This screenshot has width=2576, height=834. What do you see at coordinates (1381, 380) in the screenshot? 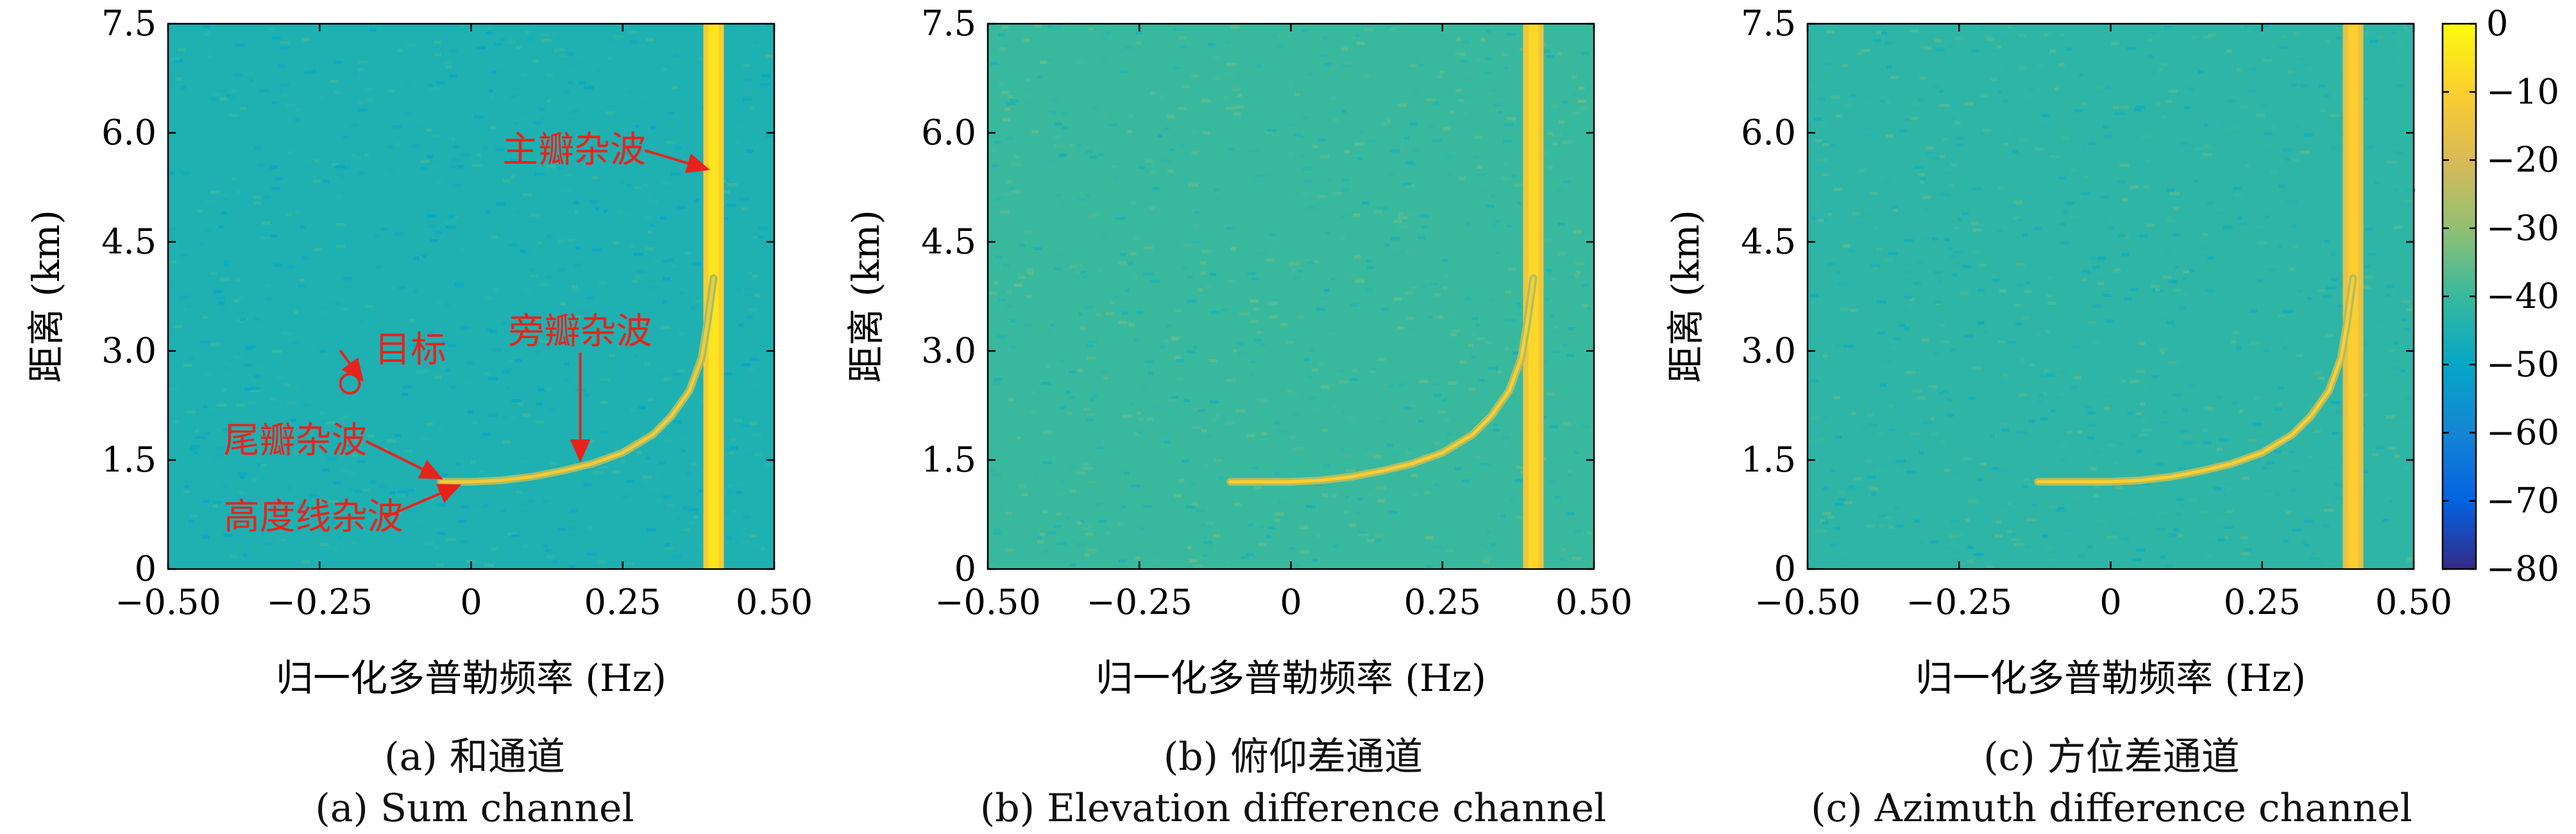
I see `sidelobe-clutter-curve` at bounding box center [1381, 380].